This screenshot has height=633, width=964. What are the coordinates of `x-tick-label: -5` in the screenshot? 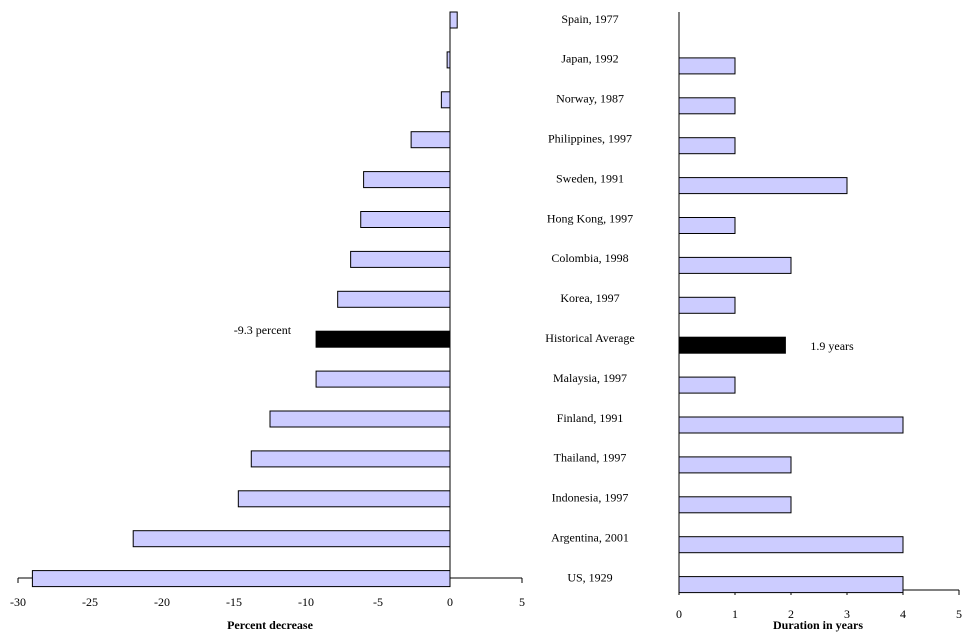 It's located at (378, 602).